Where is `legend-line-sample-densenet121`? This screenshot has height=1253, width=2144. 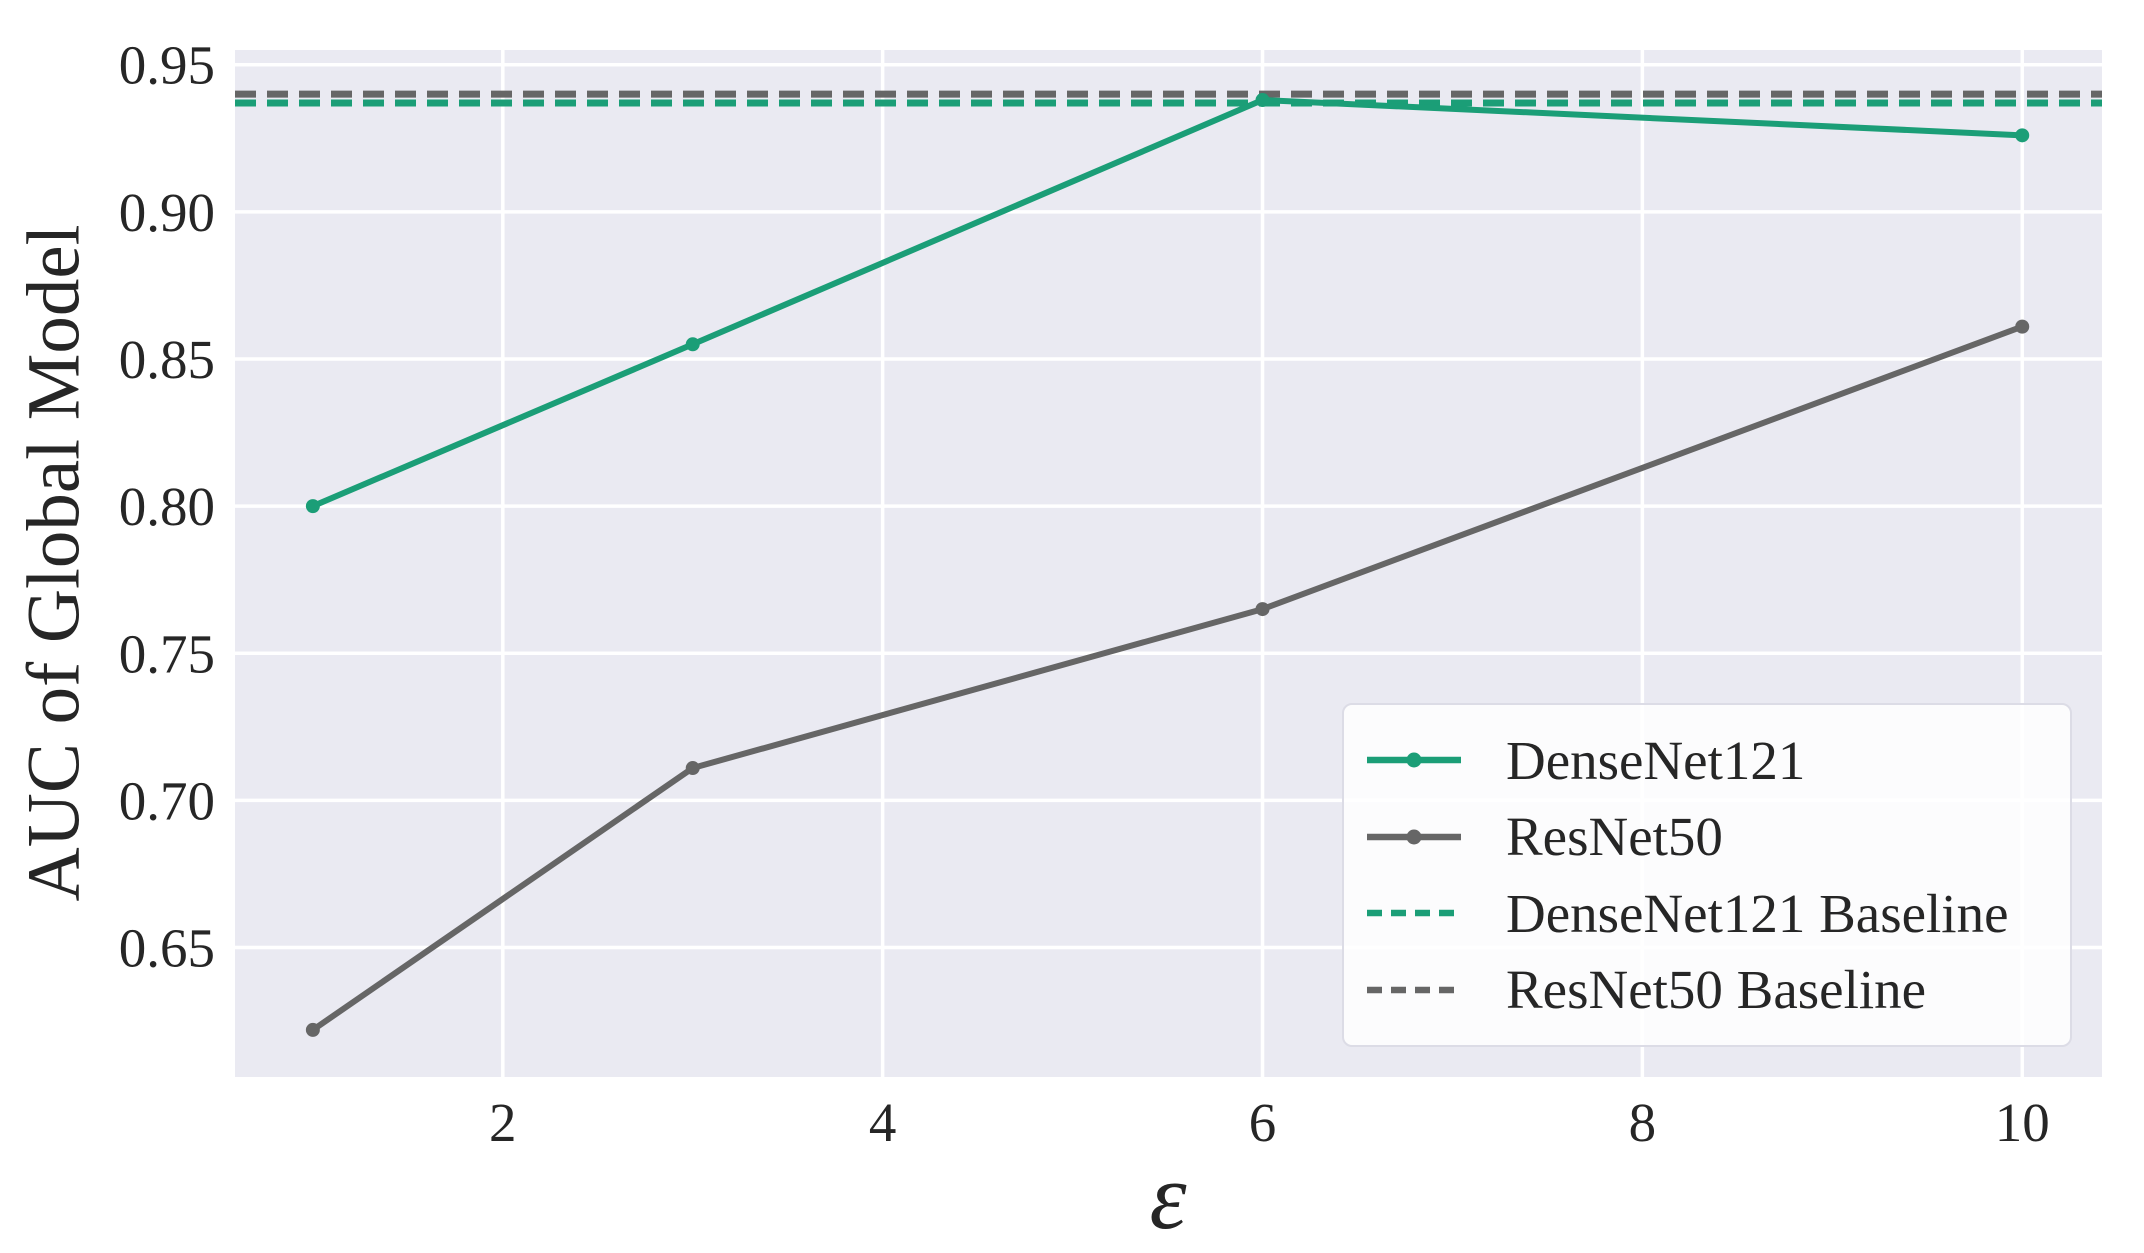
legend-line-sample-densenet121 is located at coordinates (1414, 760).